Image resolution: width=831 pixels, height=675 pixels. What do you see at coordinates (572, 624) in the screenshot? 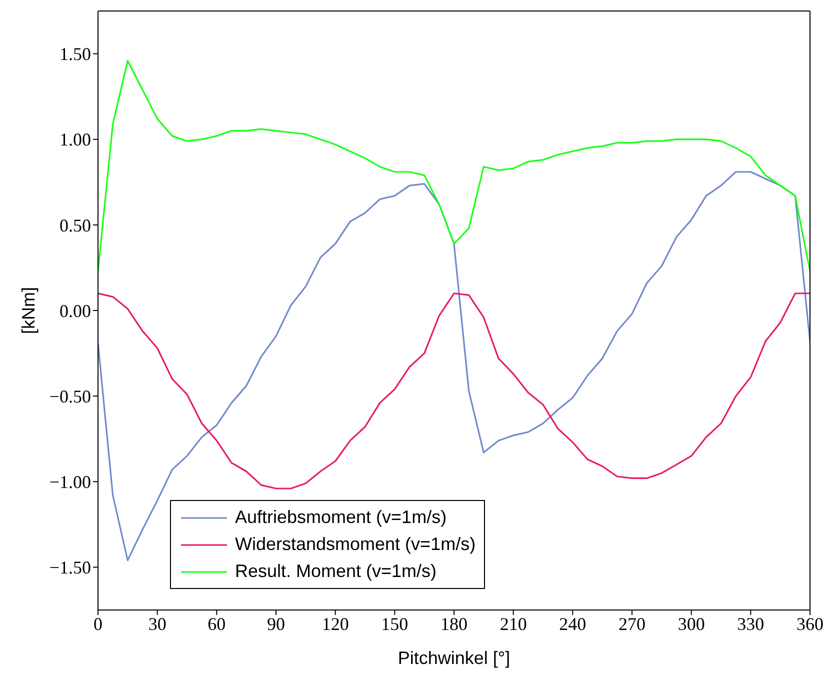
I see `x-tick-label: 240` at bounding box center [572, 624].